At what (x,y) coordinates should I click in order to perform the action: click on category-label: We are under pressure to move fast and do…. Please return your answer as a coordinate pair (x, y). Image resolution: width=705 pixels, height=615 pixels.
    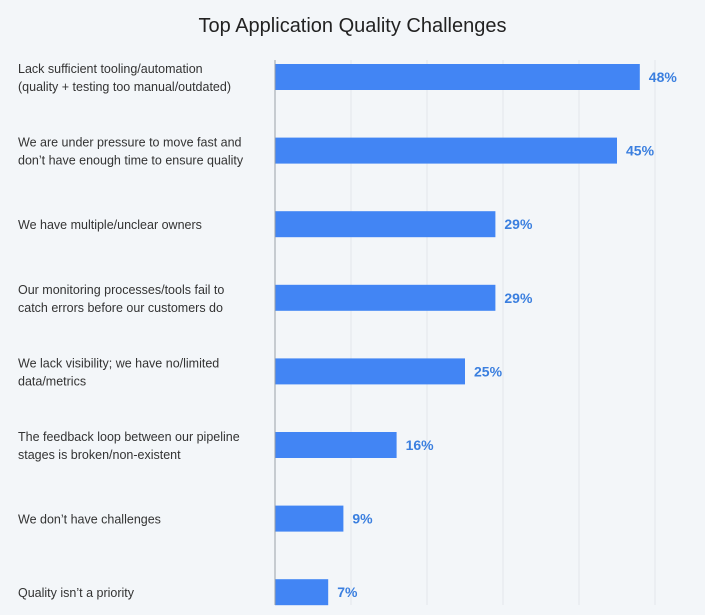
    Looking at the image, I should click on (131, 152).